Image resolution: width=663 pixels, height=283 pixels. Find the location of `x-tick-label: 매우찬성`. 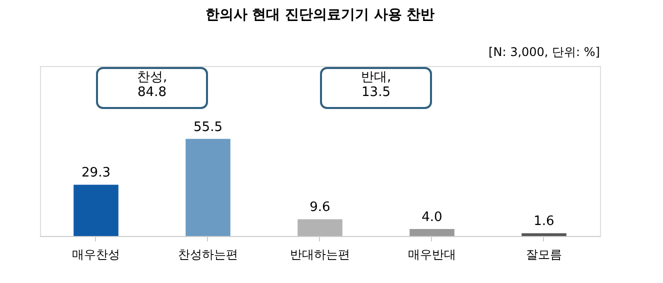

x-tick-label: 매우찬성 is located at coordinates (96, 255).